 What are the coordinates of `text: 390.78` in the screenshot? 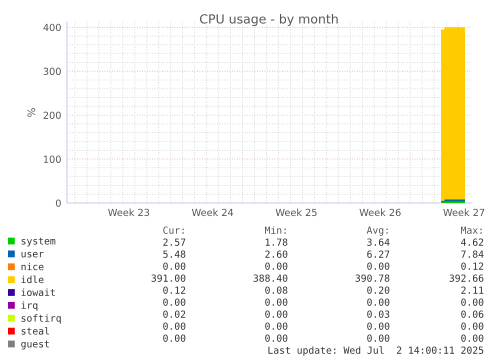 It's located at (373, 278).